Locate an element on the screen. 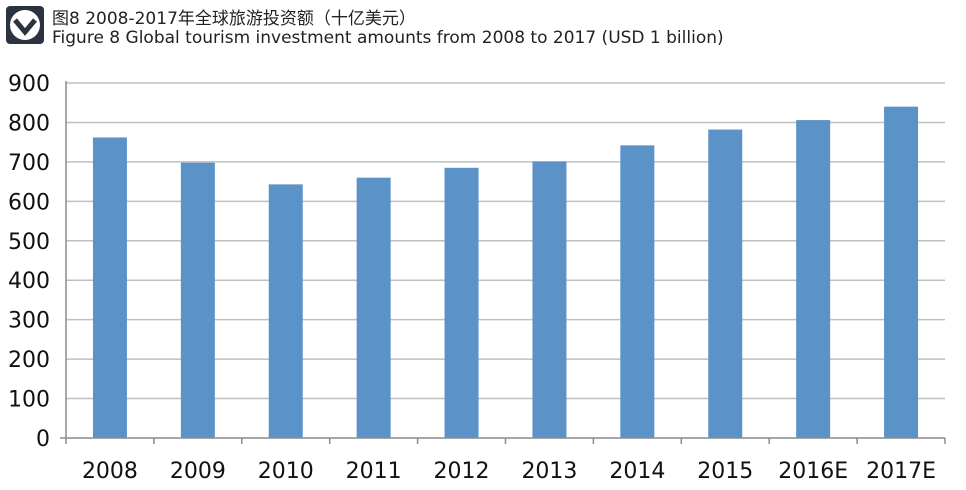 Image resolution: width=966 pixels, height=490 pixels. bar-2017E is located at coordinates (901, 272).